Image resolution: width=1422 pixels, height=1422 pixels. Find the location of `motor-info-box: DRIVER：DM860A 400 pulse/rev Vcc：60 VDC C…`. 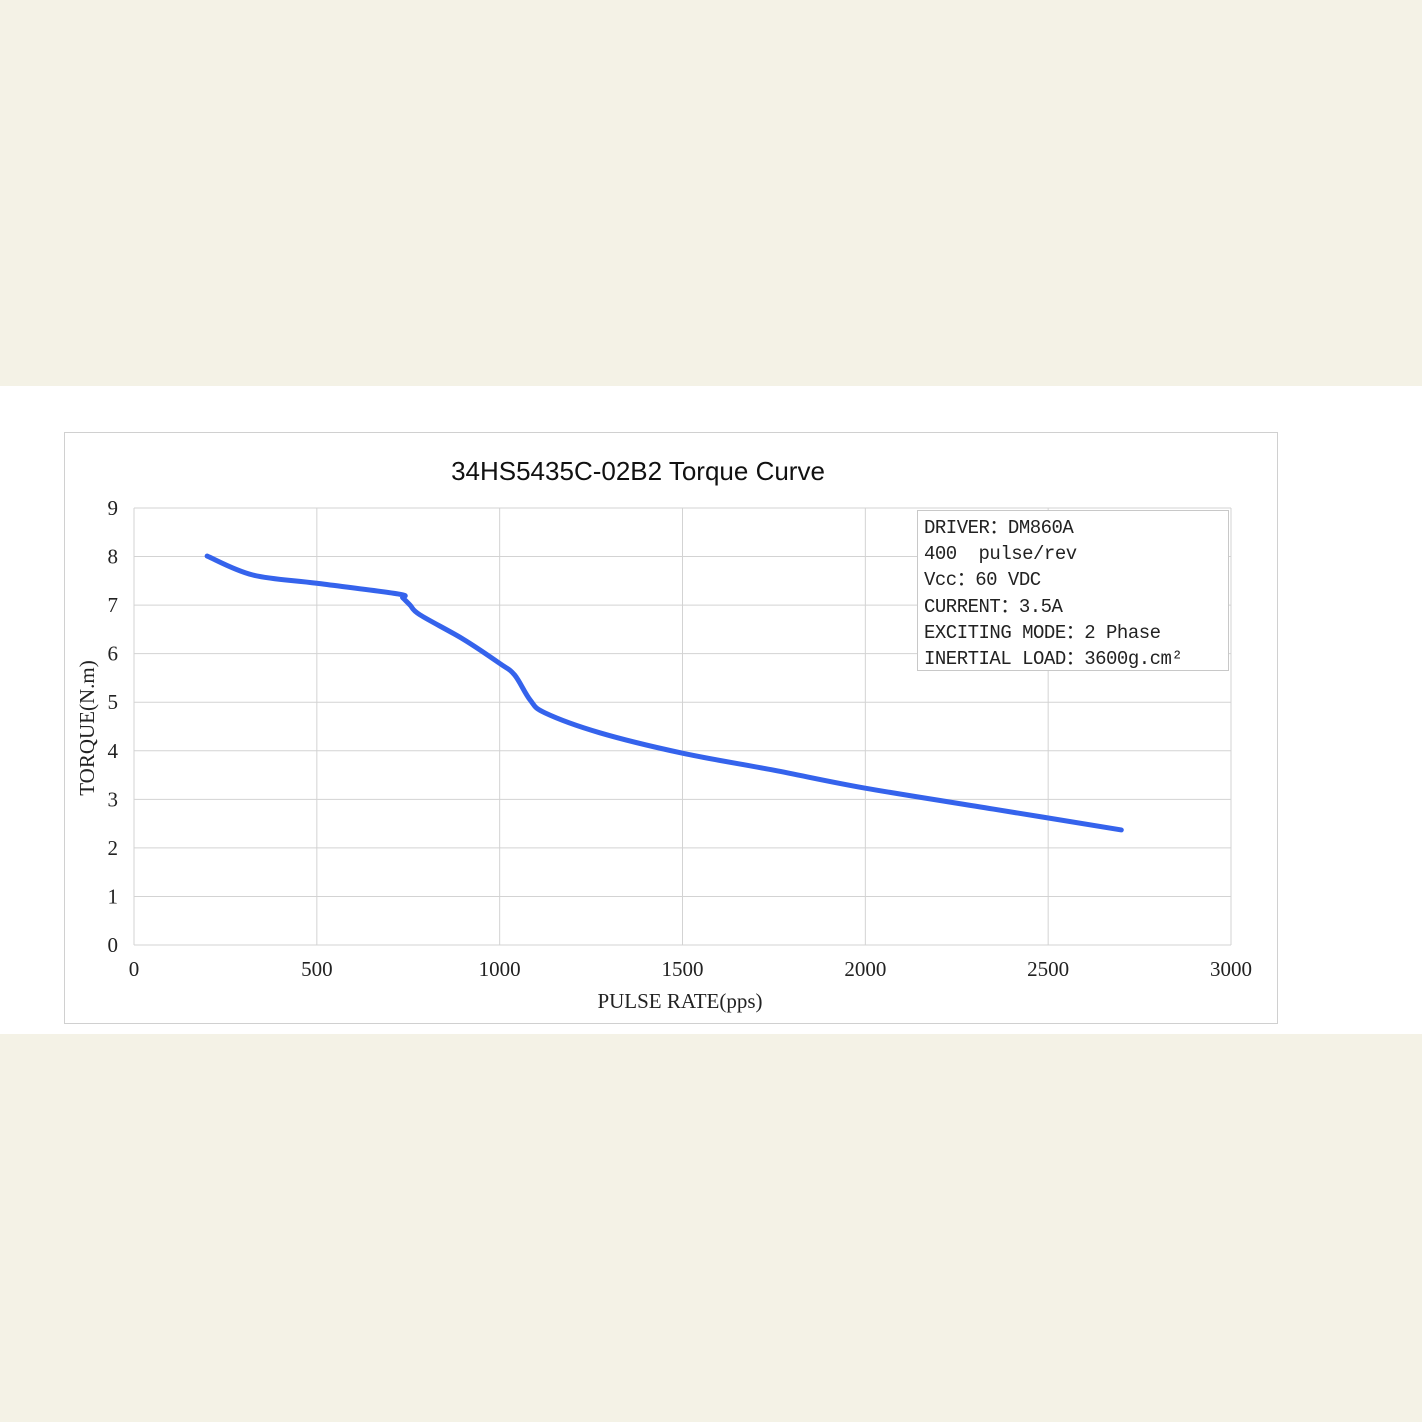

motor-info-box: DRIVER：DM860A 400 pulse/rev Vcc：60 VDC C… is located at coordinates (1073, 590).